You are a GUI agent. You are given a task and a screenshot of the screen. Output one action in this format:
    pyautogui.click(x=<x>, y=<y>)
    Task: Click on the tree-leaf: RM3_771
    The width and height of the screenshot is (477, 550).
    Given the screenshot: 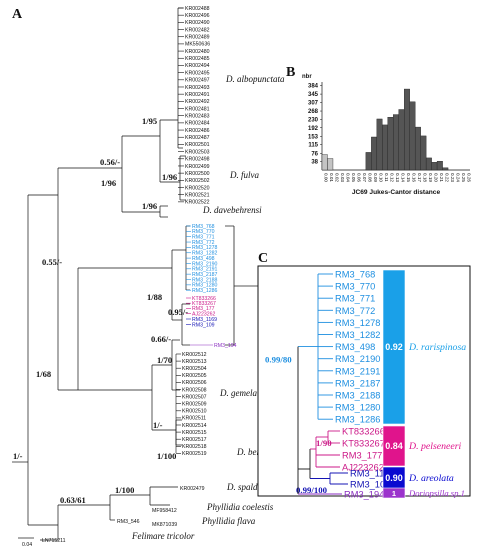 What is the action you would take?
    pyautogui.click(x=203, y=238)
    